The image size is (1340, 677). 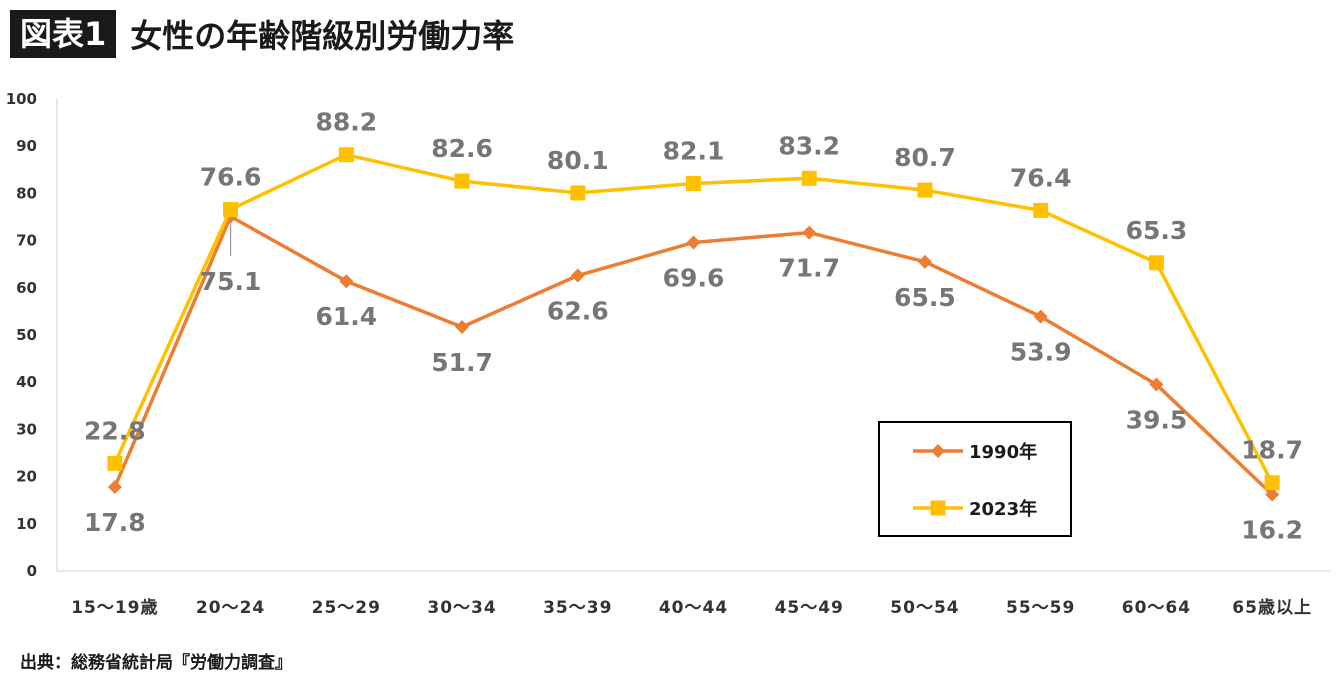 What do you see at coordinates (1156, 608) in the screenshot?
I see `x-tick-label: 60～64` at bounding box center [1156, 608].